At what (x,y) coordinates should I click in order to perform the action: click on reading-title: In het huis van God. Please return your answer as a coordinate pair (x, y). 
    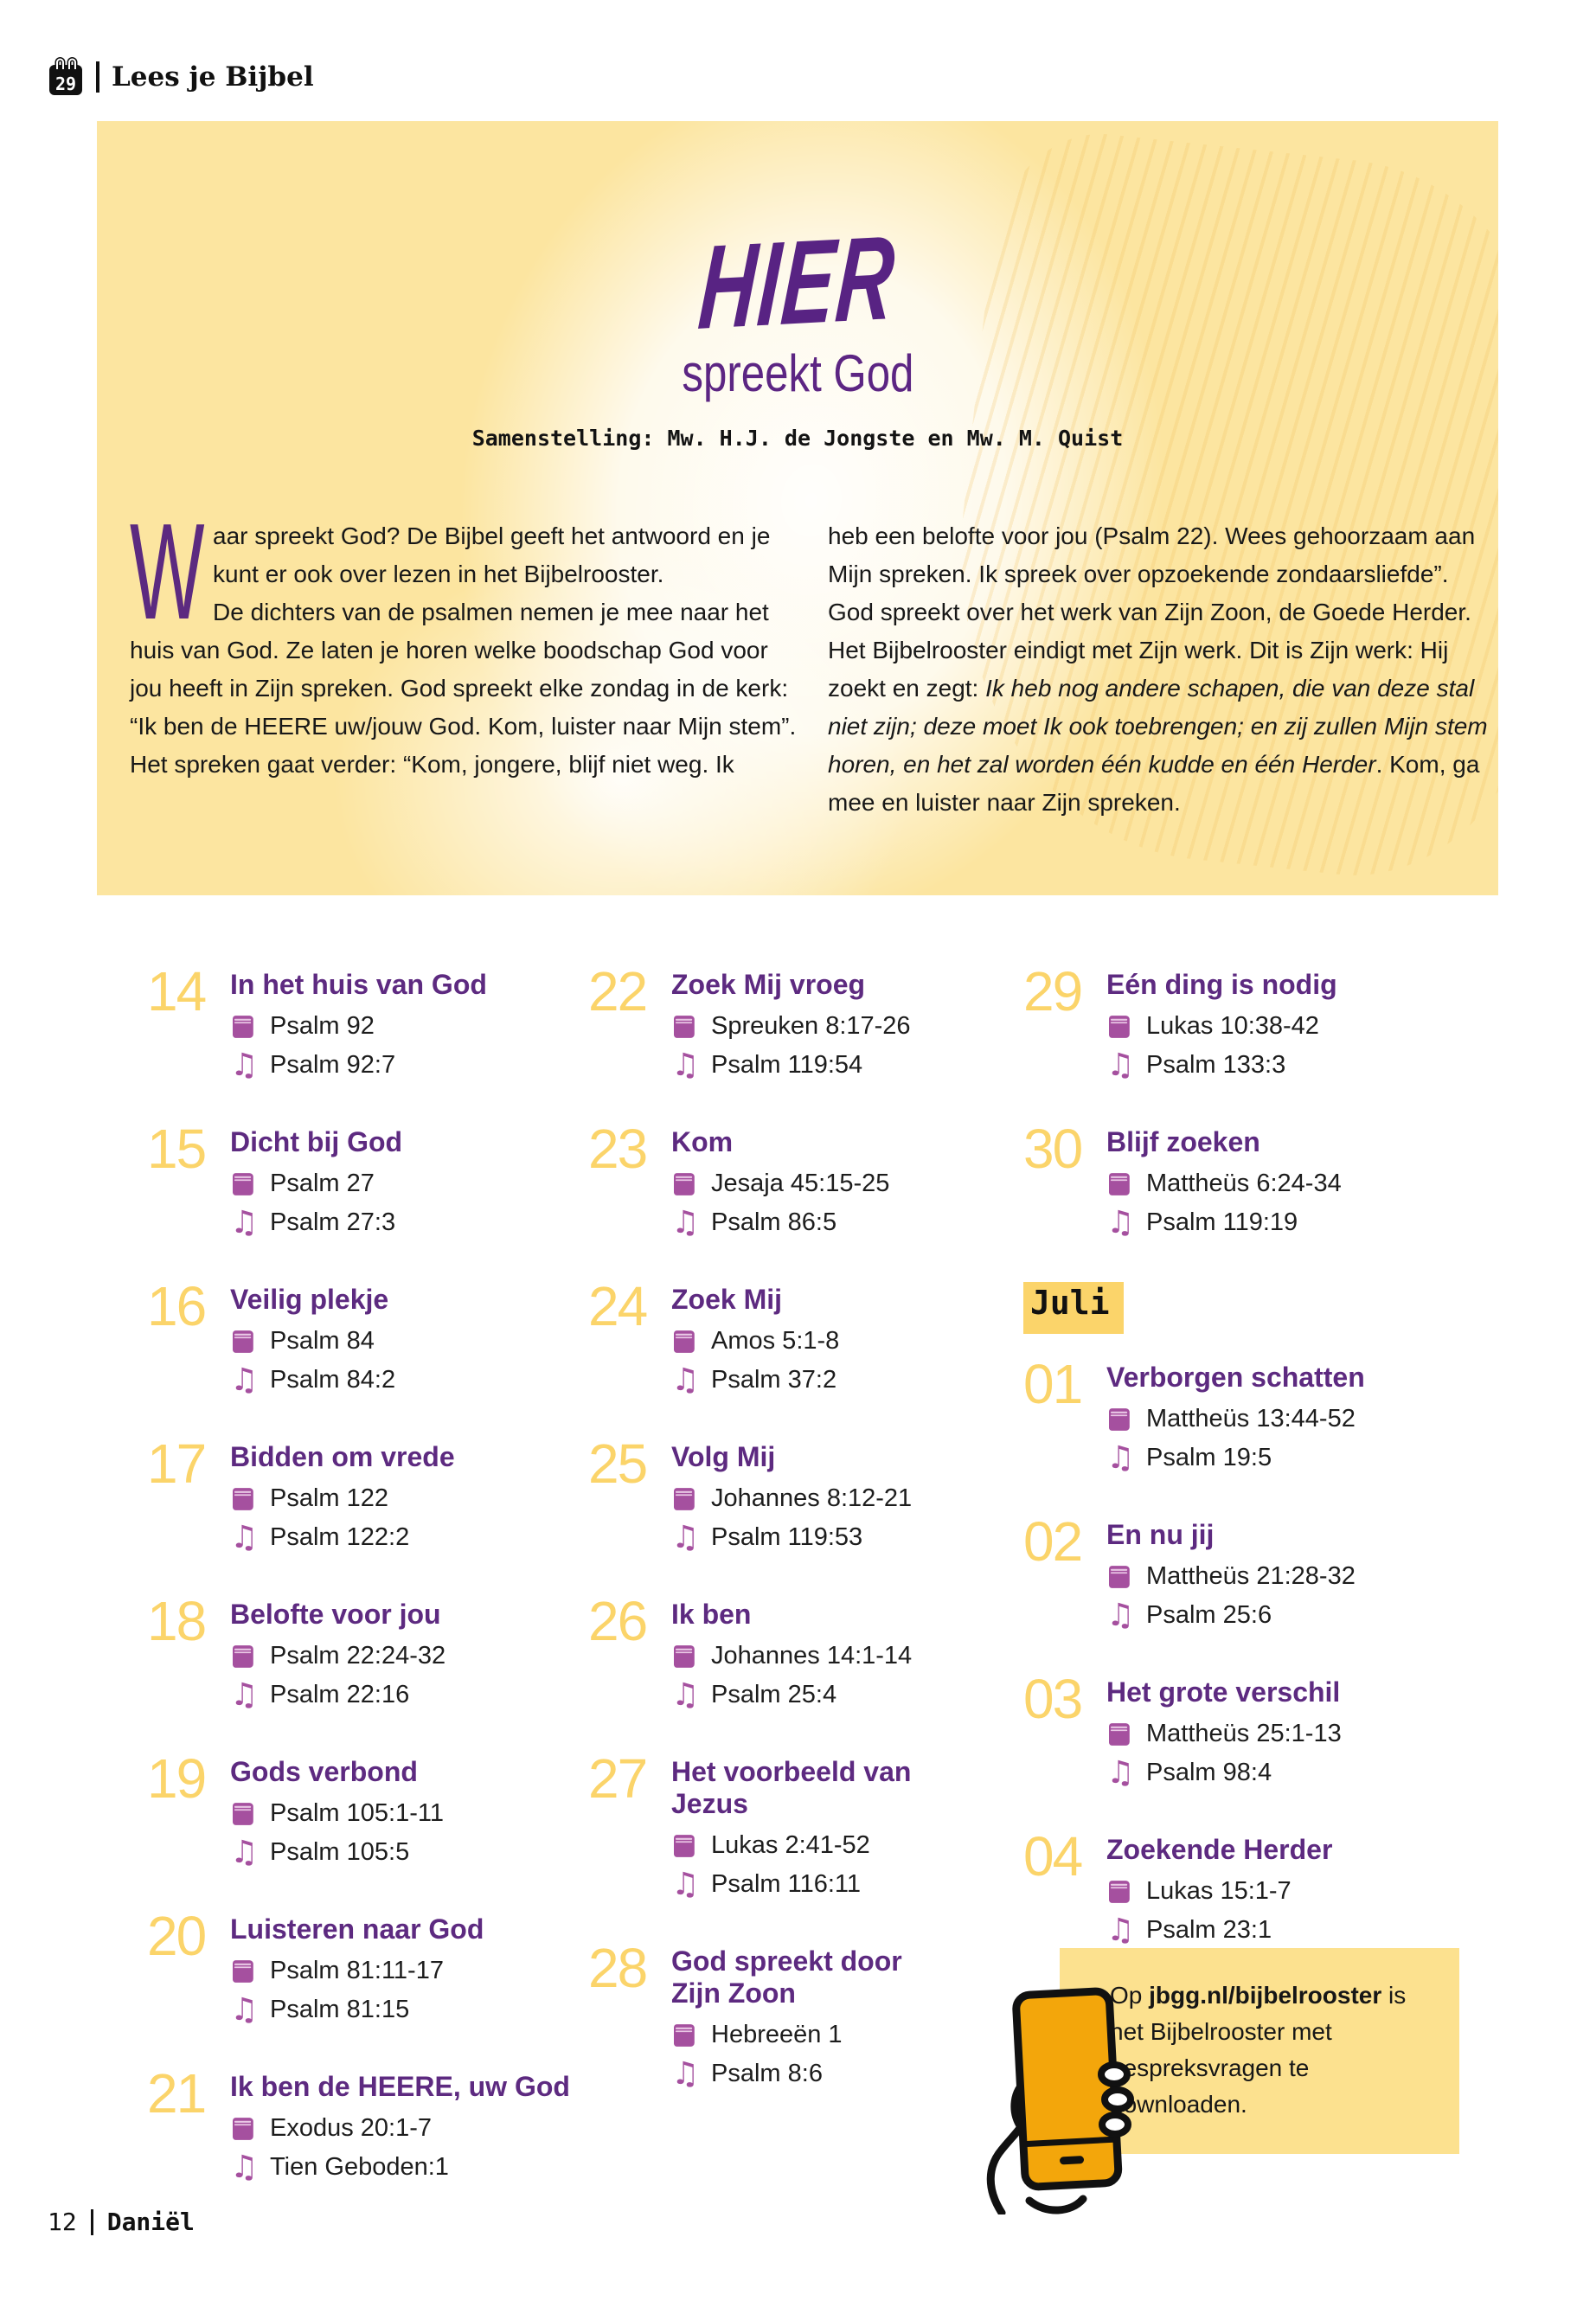
    Looking at the image, I should click on (358, 985).